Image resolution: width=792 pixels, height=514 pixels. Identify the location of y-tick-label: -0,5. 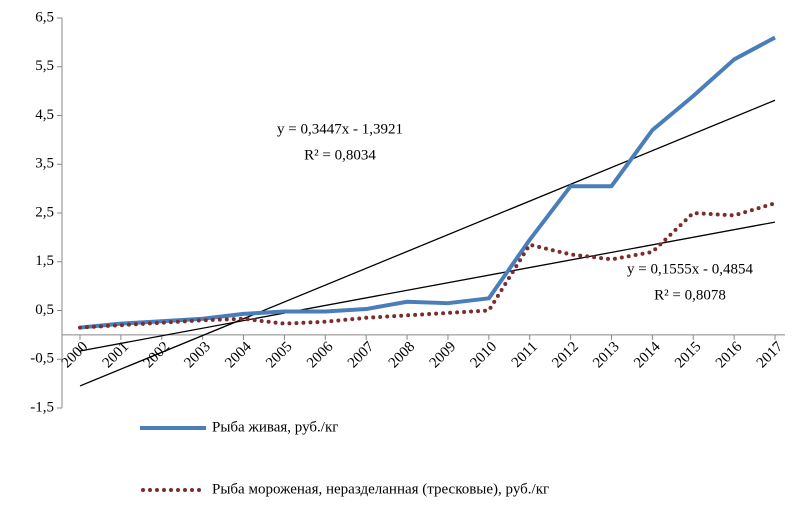
(42, 359).